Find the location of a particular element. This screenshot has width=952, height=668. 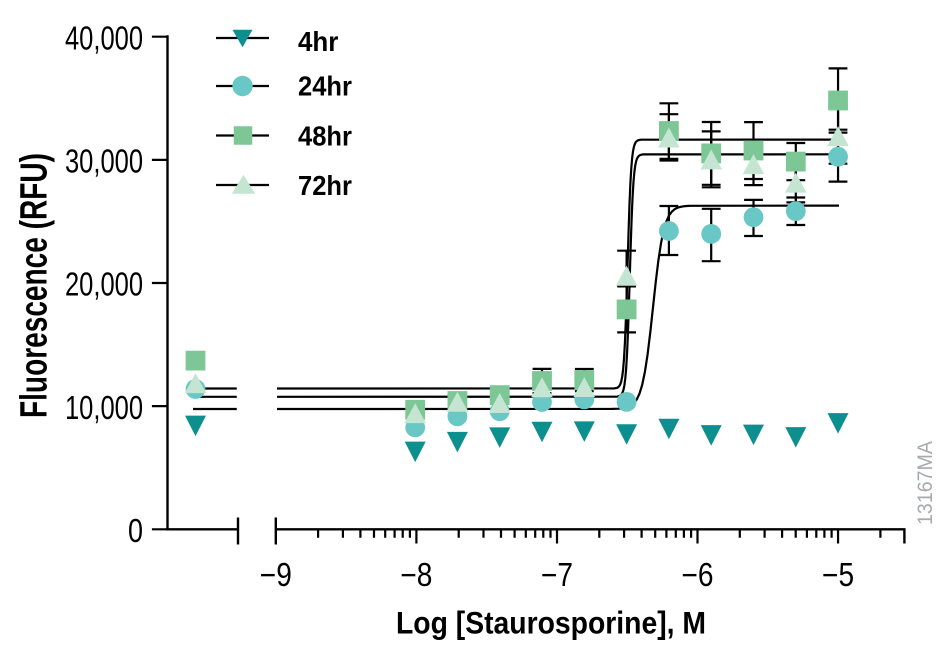

svg-text: −7 is located at coordinates (557, 574).